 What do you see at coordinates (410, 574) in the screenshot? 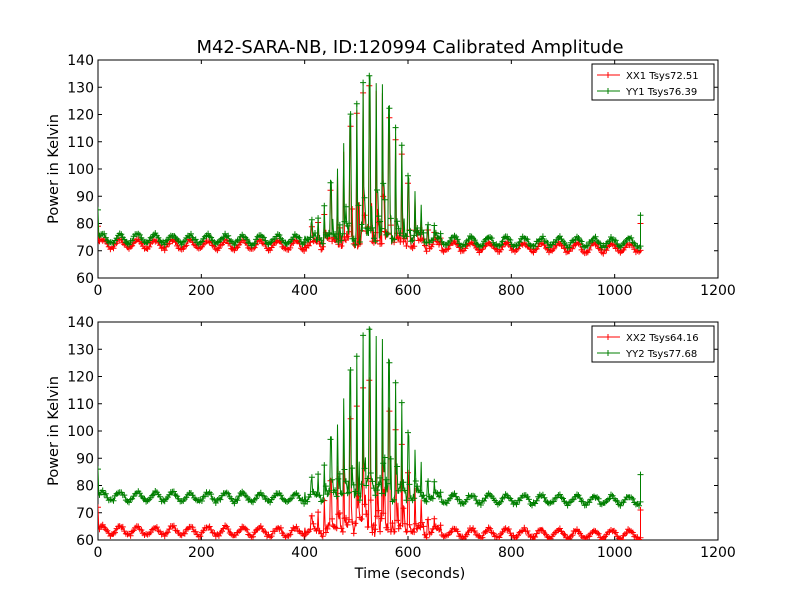
I see `x-axis-label: Time (seconds)` at bounding box center [410, 574].